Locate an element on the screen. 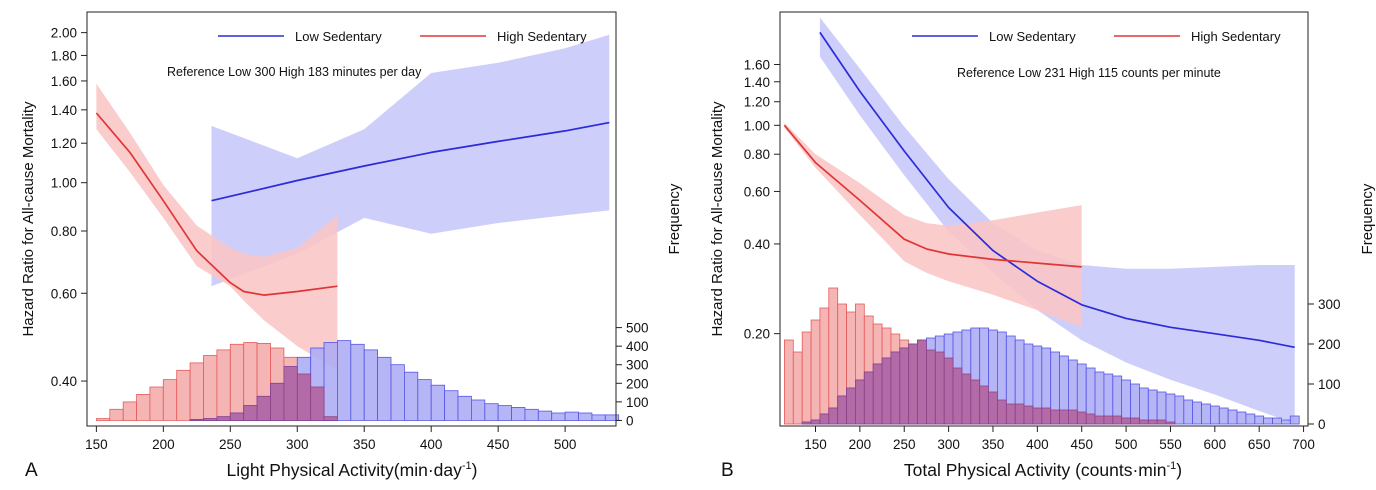 This screenshot has width=1376, height=490. x-axis-label-base: Light Physical Activity(min·day is located at coordinates (345, 470).